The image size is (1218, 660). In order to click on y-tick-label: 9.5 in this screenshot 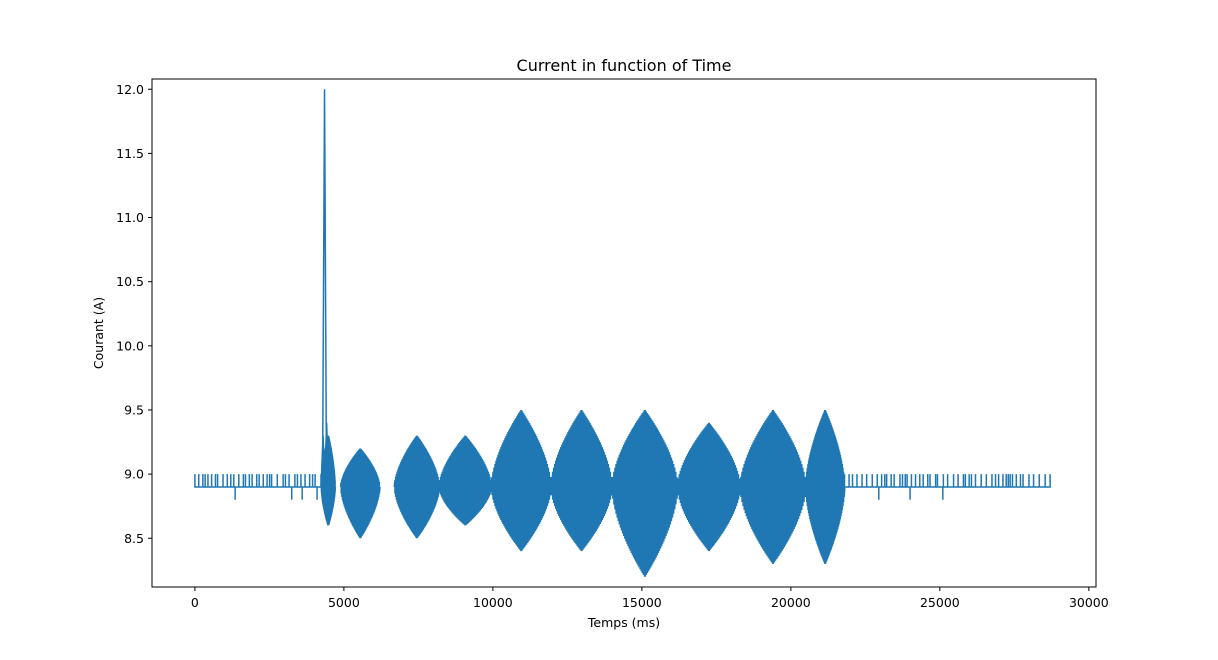, I will do `click(134, 409)`.